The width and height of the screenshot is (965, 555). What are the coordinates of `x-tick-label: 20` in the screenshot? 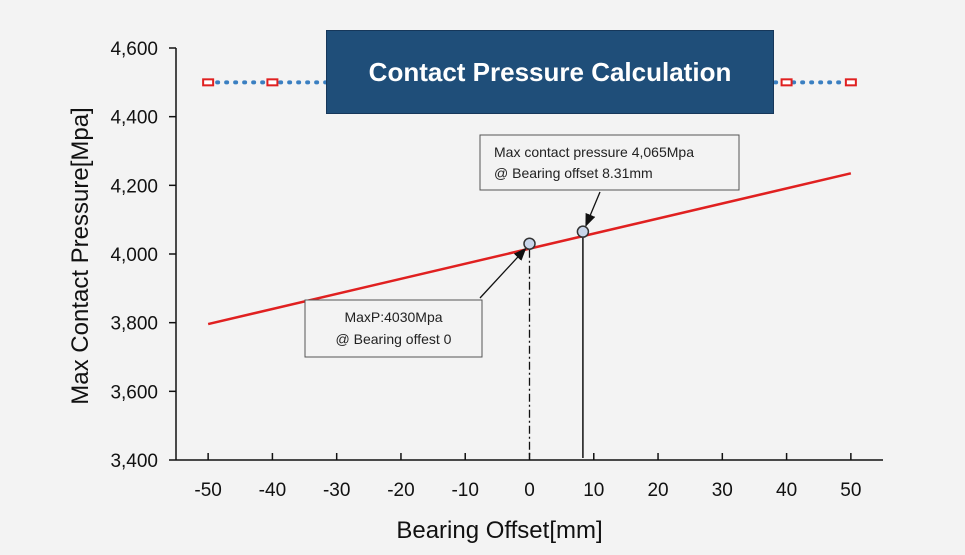 It's located at (657, 490).